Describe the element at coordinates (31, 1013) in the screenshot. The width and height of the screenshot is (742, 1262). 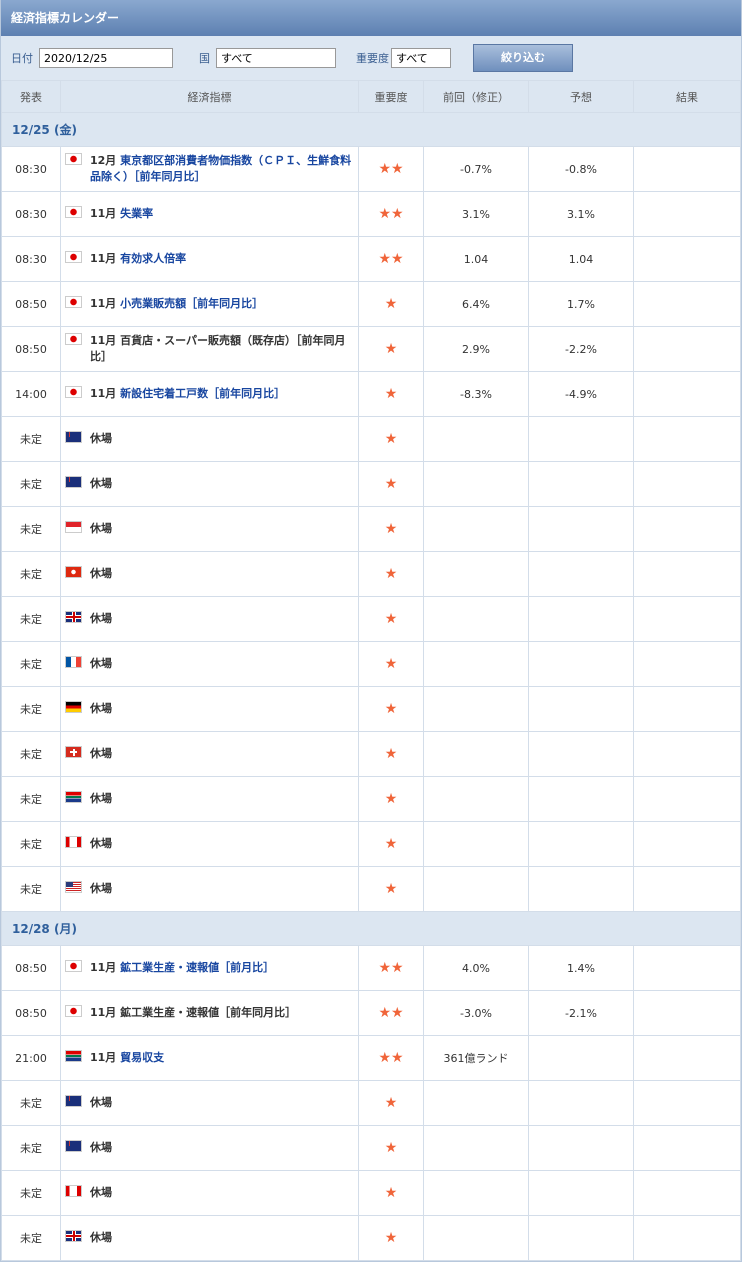
I see `time: 08:50` at that location.